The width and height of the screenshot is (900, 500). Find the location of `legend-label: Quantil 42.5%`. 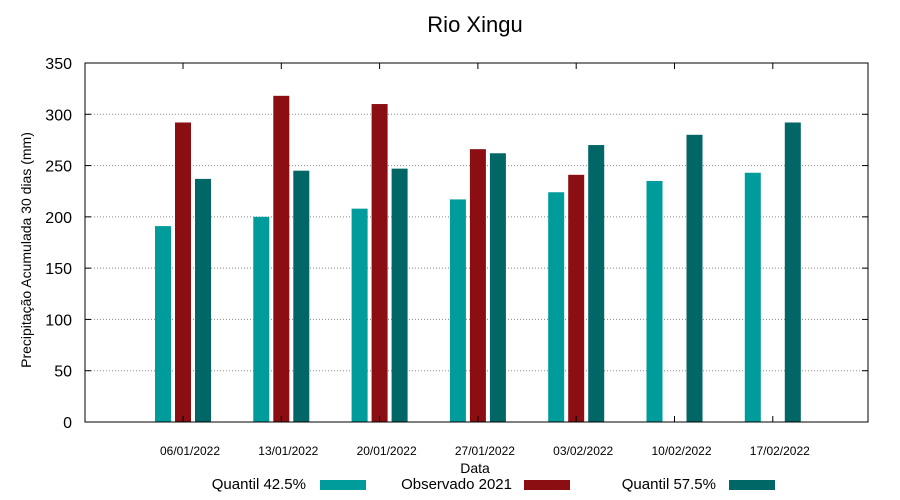

legend-label: Quantil 42.5% is located at coordinates (259, 484).